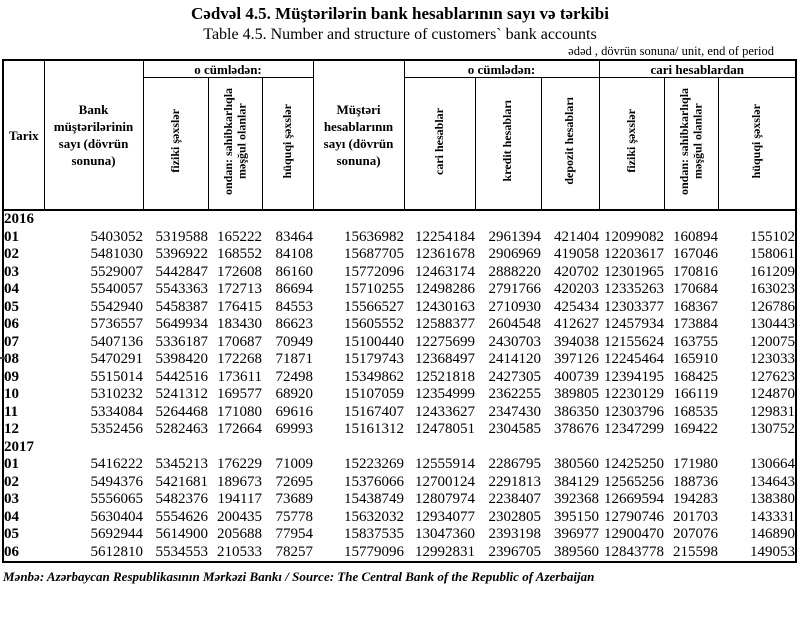 This screenshot has height=631, width=800. Describe the element at coordinates (11, 411) in the screenshot. I see `month-label: 11` at that location.